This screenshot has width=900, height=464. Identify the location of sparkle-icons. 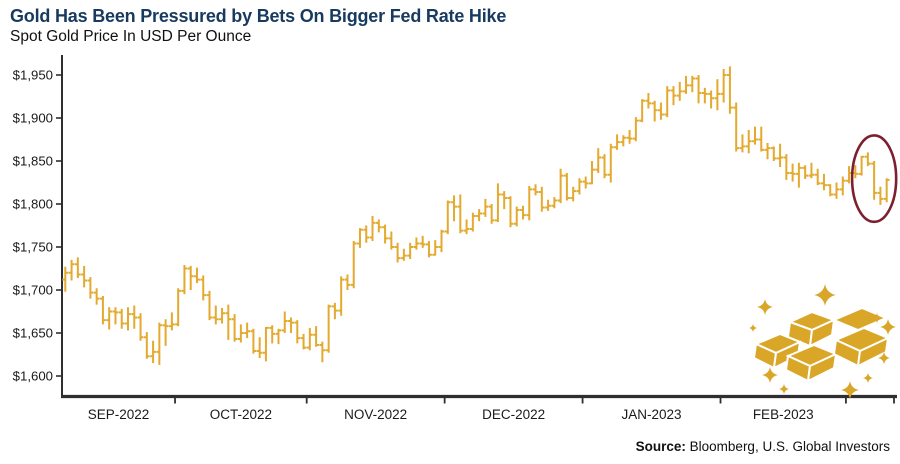
(822, 341).